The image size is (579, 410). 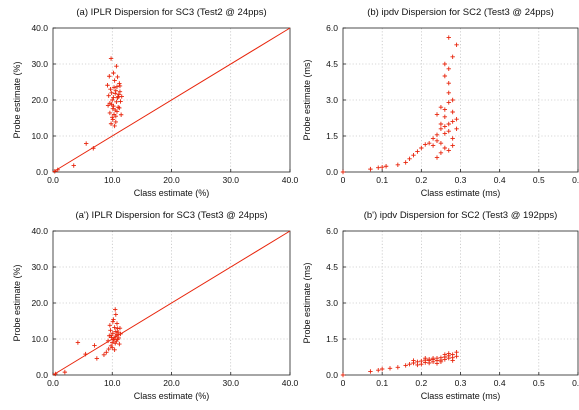 I want to click on reference-line, so click(x=171, y=303).